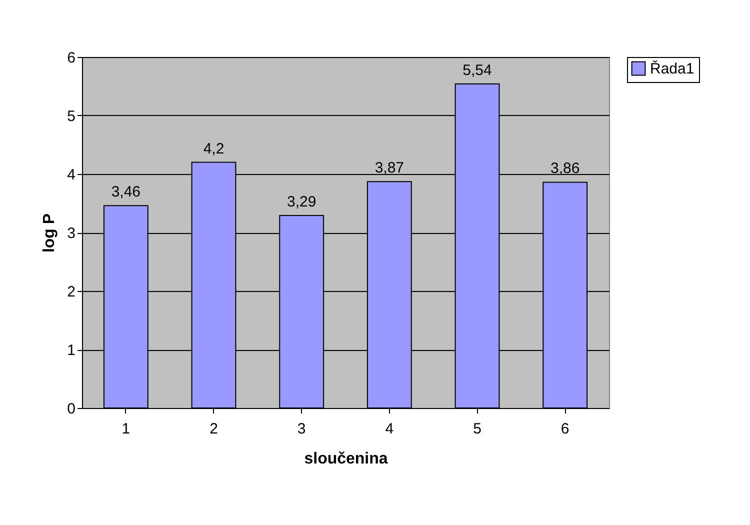 The height and width of the screenshot is (525, 750). What do you see at coordinates (71, 116) in the screenshot?
I see `y-tick-label: 5` at bounding box center [71, 116].